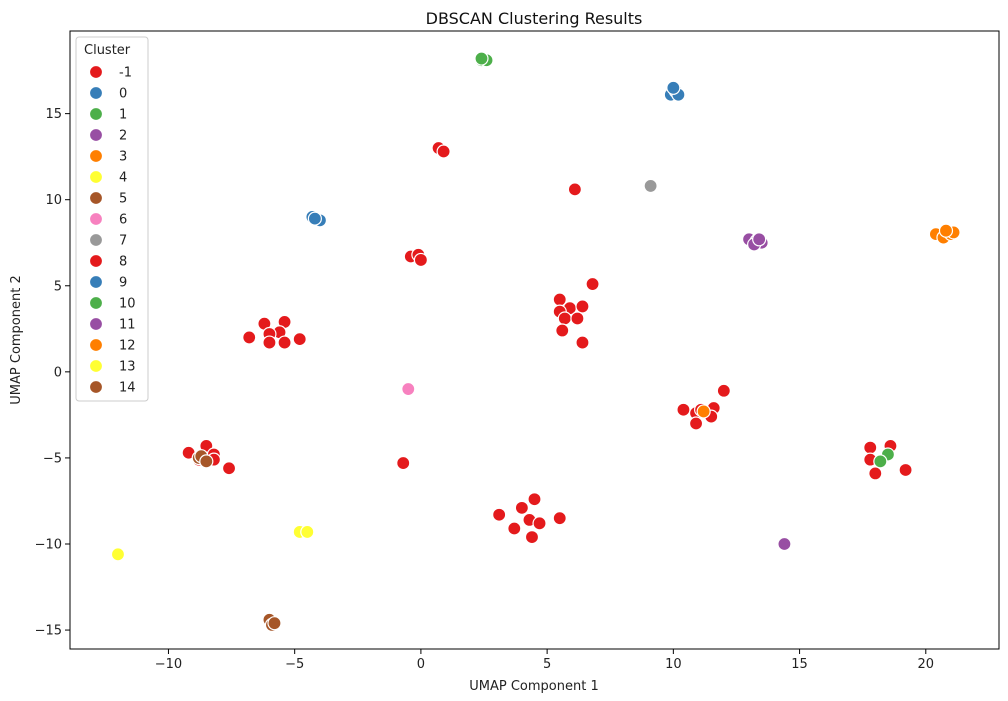  I want to click on y-tick-label: −5, so click(52, 458).